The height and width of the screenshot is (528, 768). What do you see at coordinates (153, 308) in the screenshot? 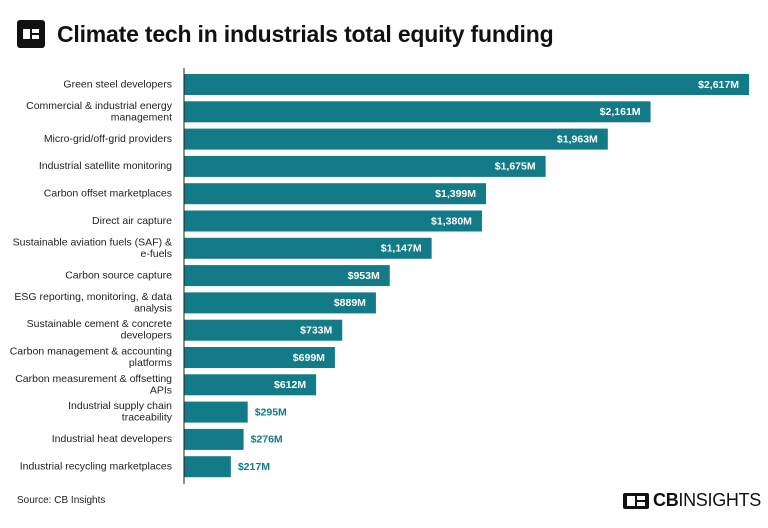
I see `category-label-line: analysis` at bounding box center [153, 308].